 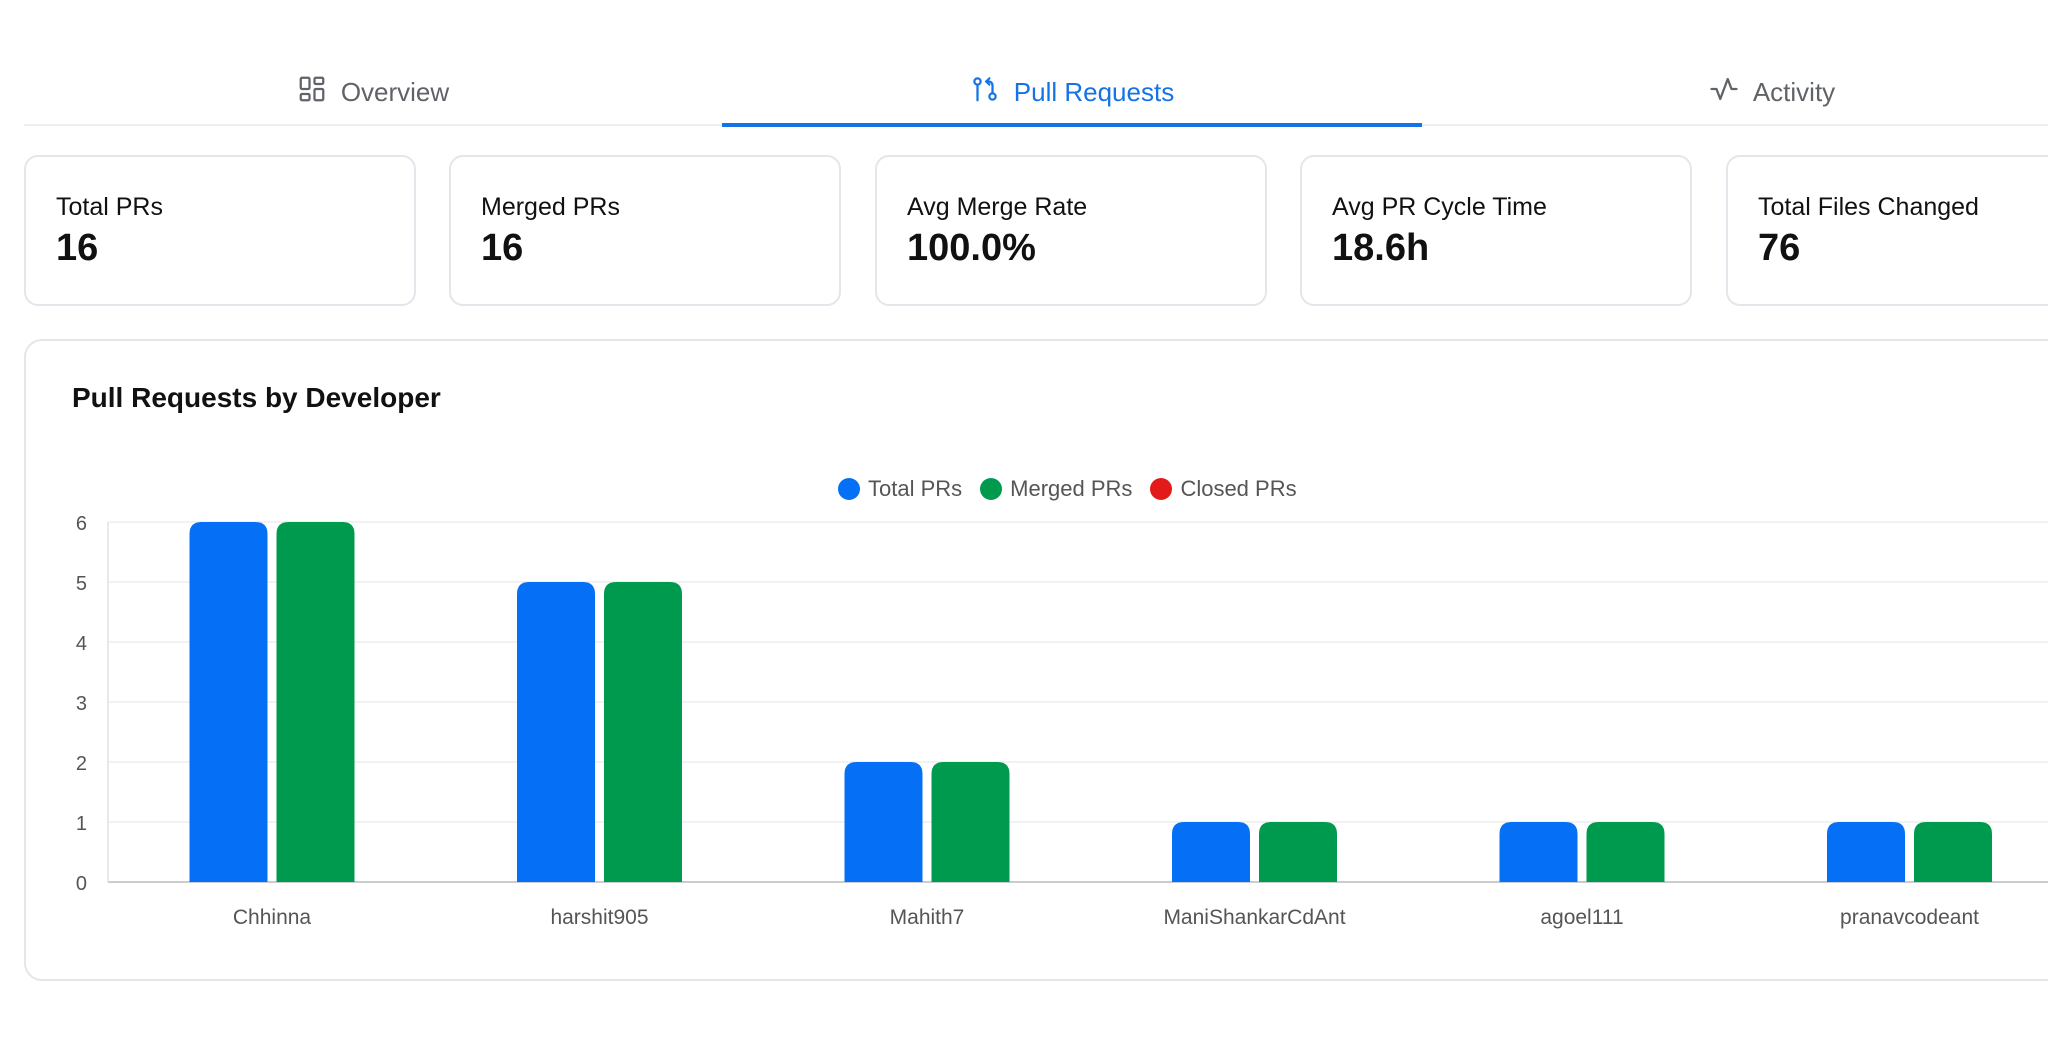 I want to click on stat-card-total-files-changed: Total Files Changed 76, so click(x=1887, y=230).